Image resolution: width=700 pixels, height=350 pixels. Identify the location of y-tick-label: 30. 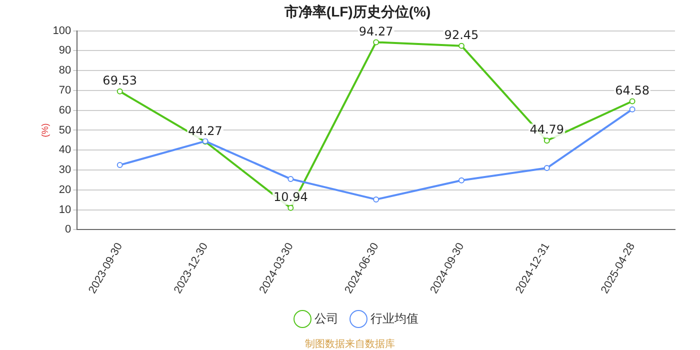
(65, 170).